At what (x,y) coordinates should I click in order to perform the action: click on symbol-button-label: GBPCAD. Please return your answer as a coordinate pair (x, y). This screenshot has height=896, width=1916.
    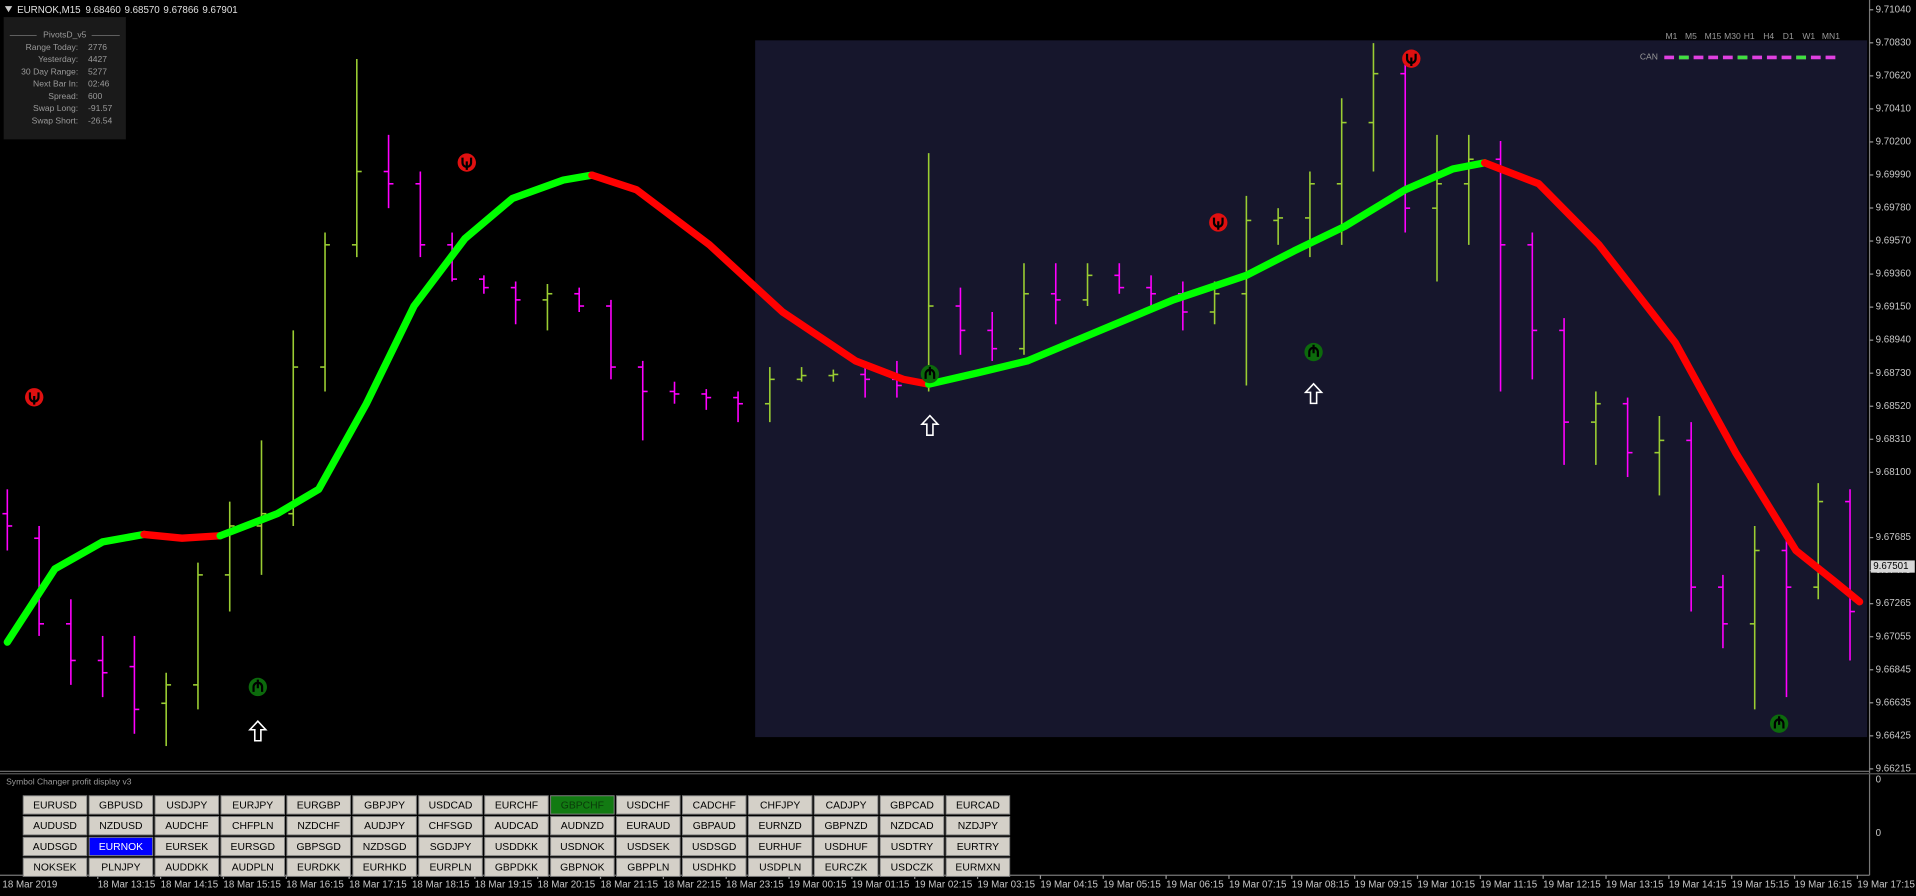
    Looking at the image, I should click on (912, 805).